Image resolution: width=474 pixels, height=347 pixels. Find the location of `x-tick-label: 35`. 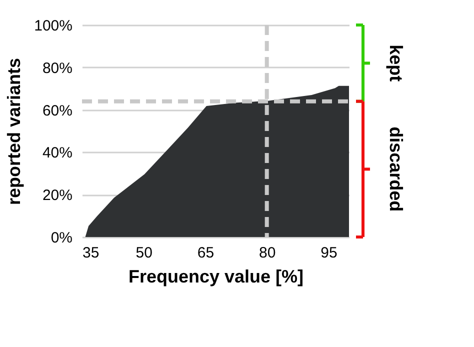

x-tick-label: 35 is located at coordinates (91, 253).